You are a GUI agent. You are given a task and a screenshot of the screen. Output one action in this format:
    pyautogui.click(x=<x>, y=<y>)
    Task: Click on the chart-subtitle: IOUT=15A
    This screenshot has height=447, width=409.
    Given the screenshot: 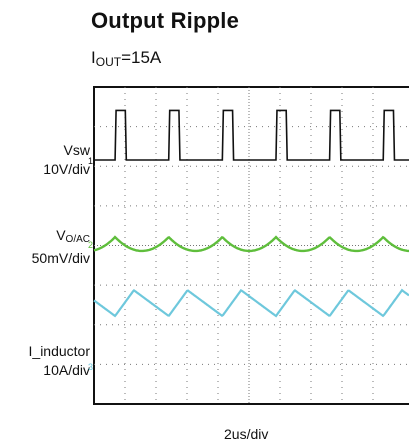 What is the action you would take?
    pyautogui.click(x=126, y=58)
    